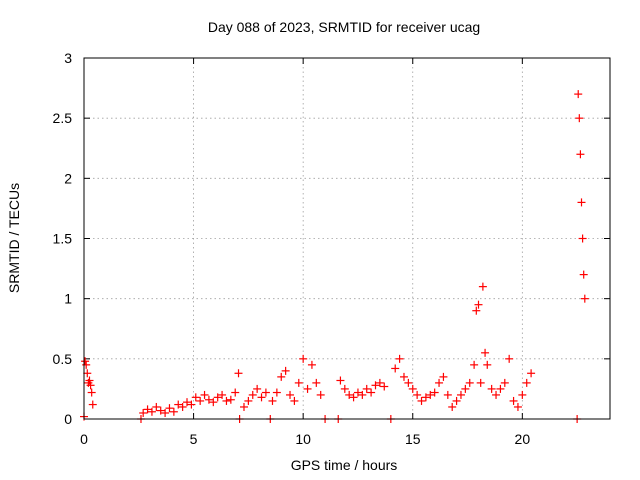 Image resolution: width=640 pixels, height=480 pixels. What do you see at coordinates (303, 439) in the screenshot?
I see `x-tick-label: 10` at bounding box center [303, 439].